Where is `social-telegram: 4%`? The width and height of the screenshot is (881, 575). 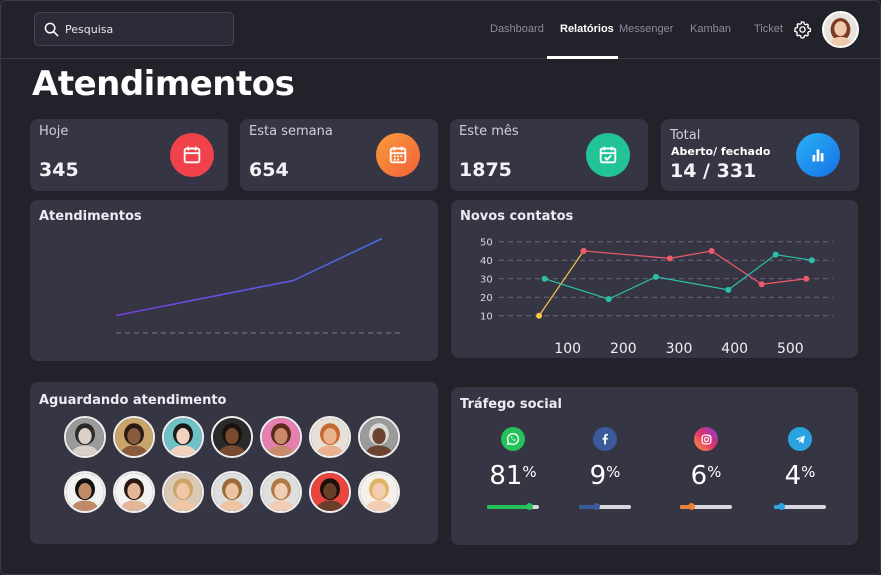 social-telegram: 4% is located at coordinates (800, 468).